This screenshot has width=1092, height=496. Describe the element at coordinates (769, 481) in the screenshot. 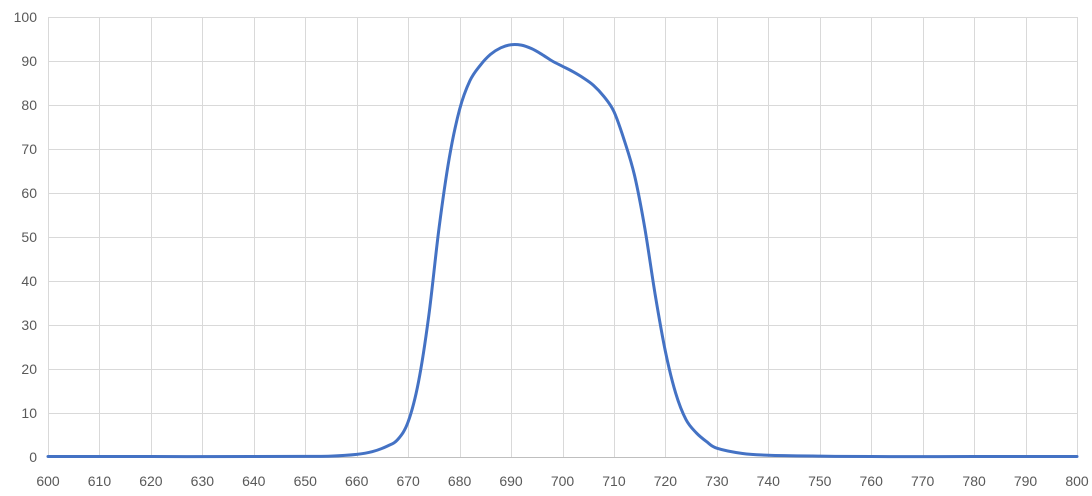

I see `x-tick-label: 740` at that location.